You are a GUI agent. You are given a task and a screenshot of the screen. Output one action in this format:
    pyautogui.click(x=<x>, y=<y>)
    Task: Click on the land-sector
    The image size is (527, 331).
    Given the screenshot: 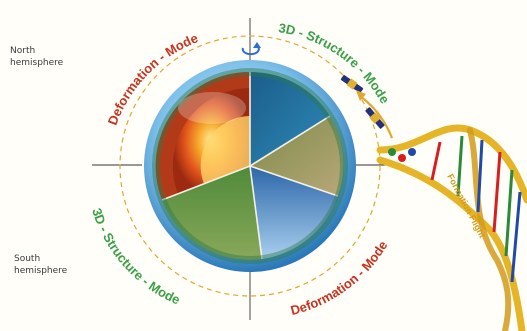 What is the action you would take?
    pyautogui.click(x=297, y=156)
    